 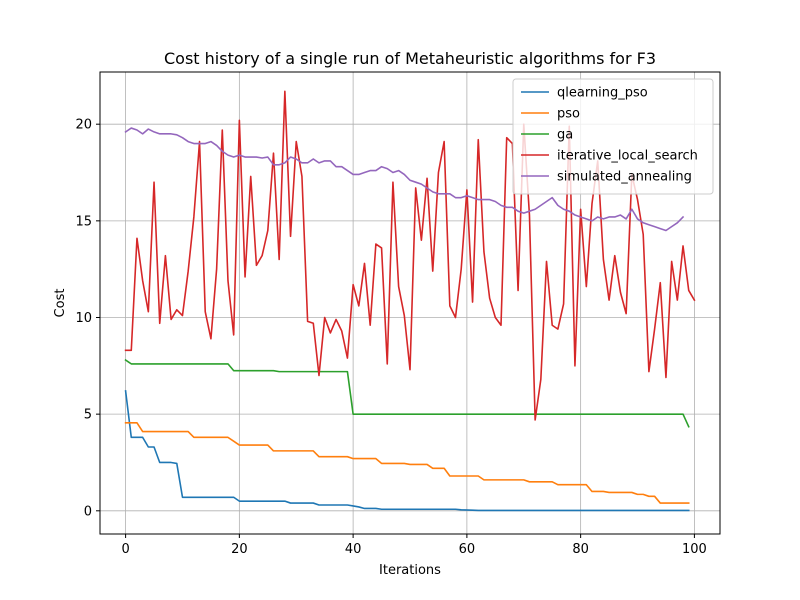 I want to click on series-line-qlearning-pso, so click(x=407, y=451).